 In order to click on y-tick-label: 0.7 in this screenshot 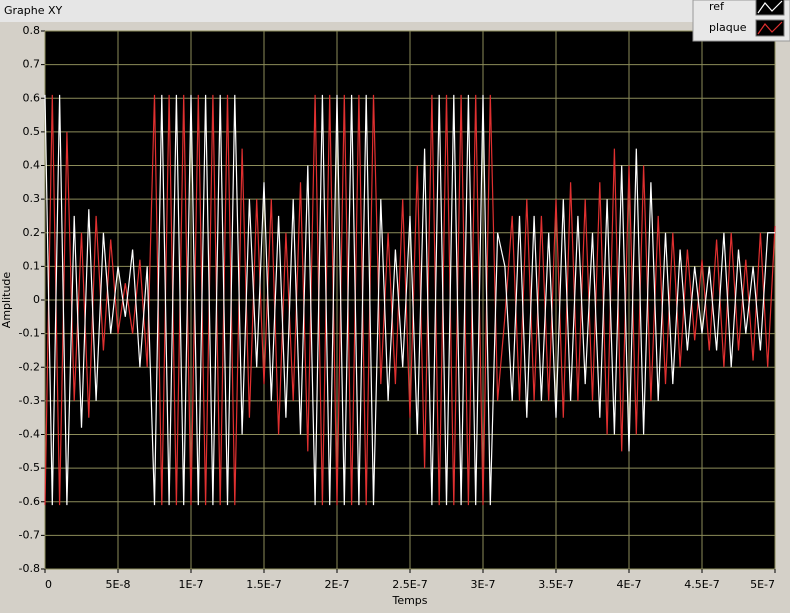, I will do `click(32, 64)`.